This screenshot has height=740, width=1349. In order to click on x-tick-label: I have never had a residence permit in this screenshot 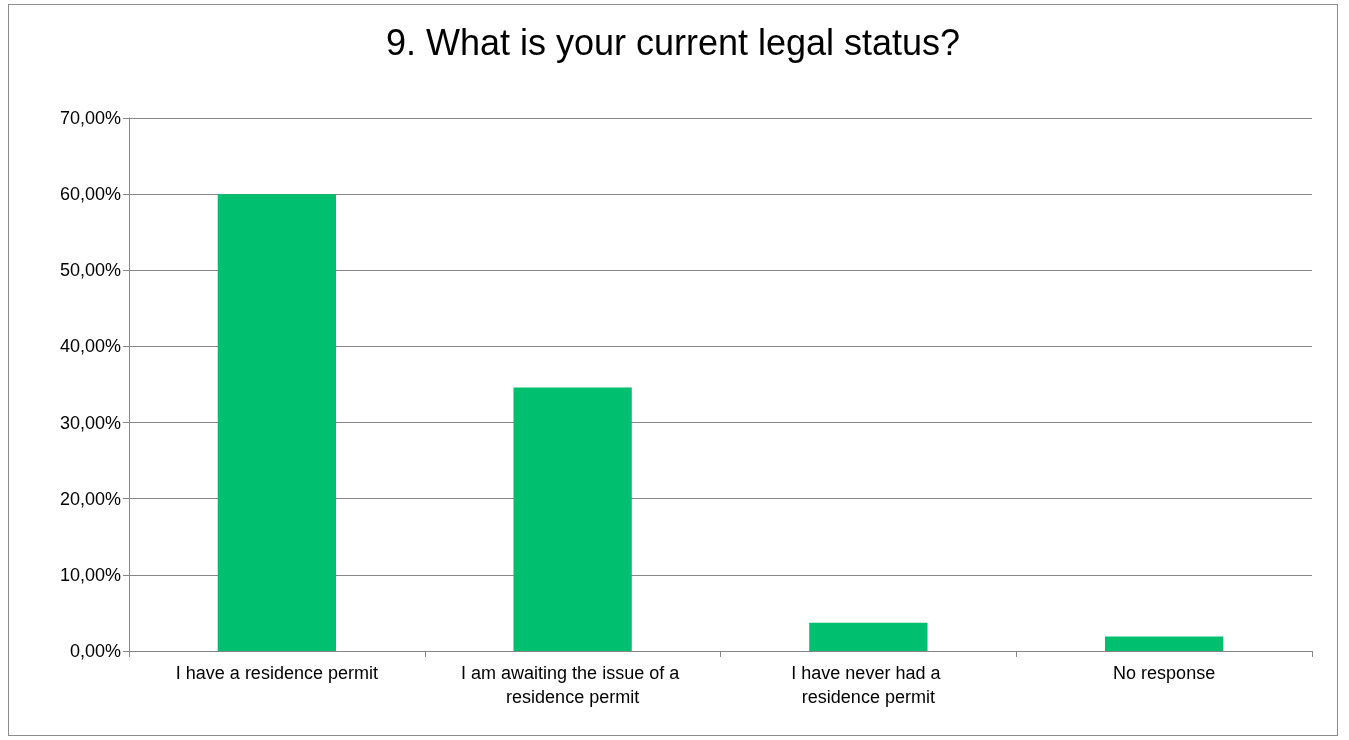, I will do `click(868, 685)`.